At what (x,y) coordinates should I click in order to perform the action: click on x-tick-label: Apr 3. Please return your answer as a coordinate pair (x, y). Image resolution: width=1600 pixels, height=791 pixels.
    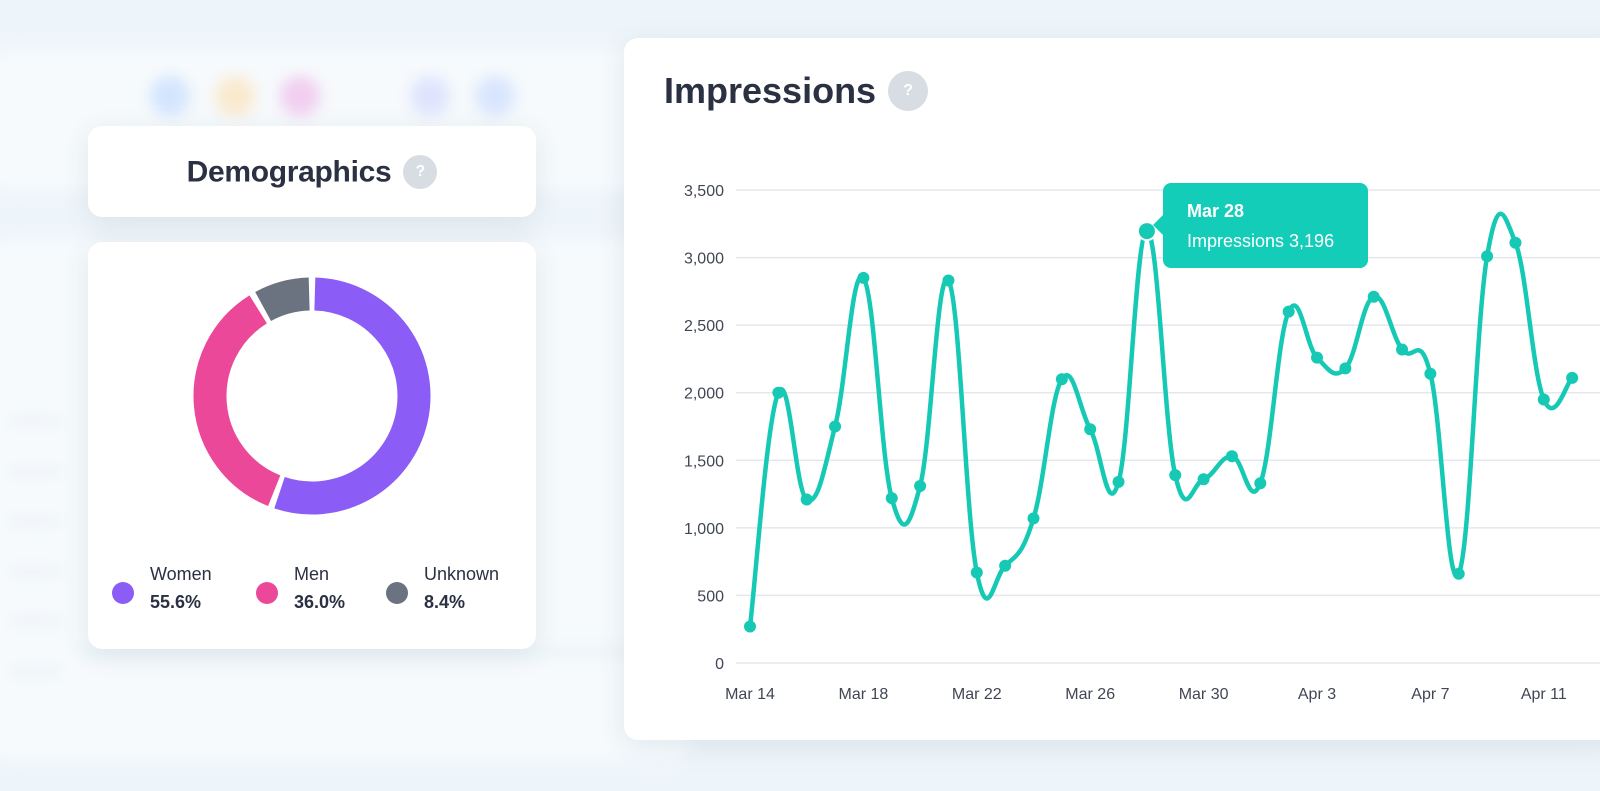
    Looking at the image, I should click on (1317, 694).